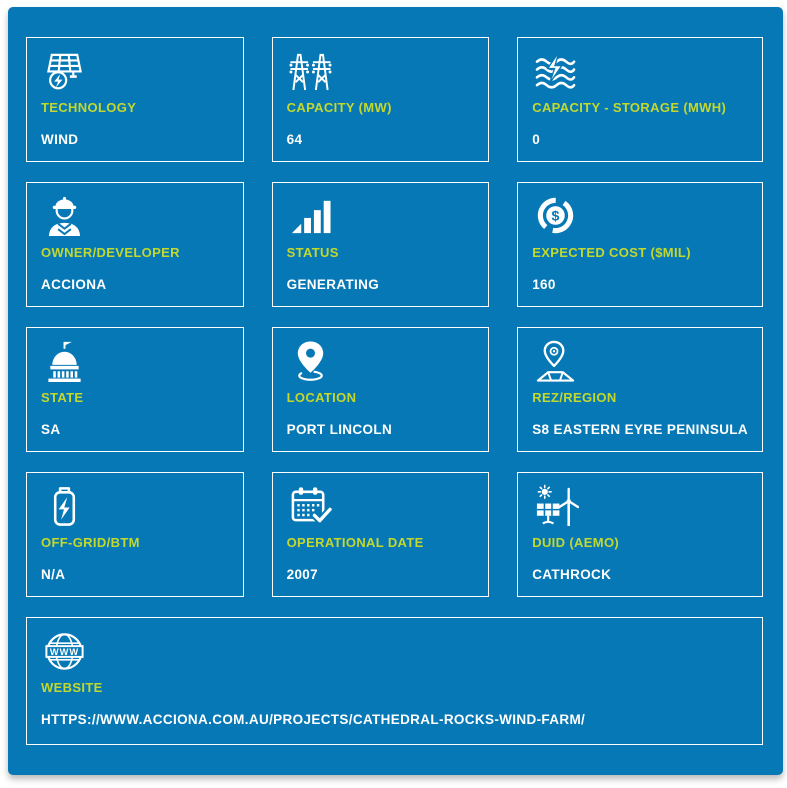 The height and width of the screenshot is (788, 787). I want to click on tile-owner-developer: OWNER/DEVELOPER ACCIONA, so click(135, 244).